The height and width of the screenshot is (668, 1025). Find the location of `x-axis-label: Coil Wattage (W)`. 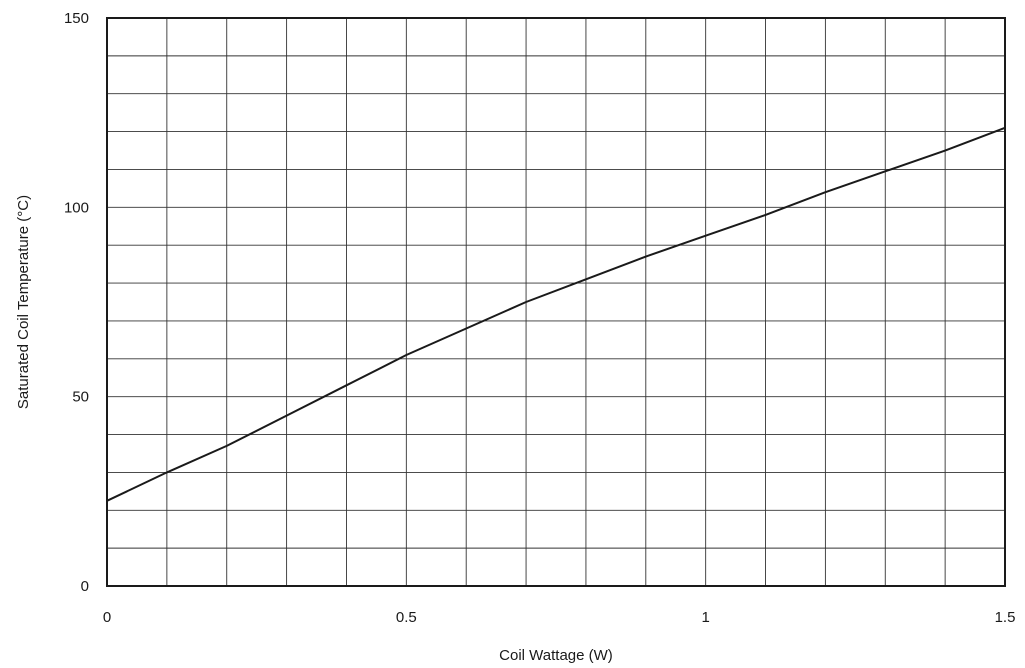

x-axis-label: Coil Wattage (W) is located at coordinates (556, 655).